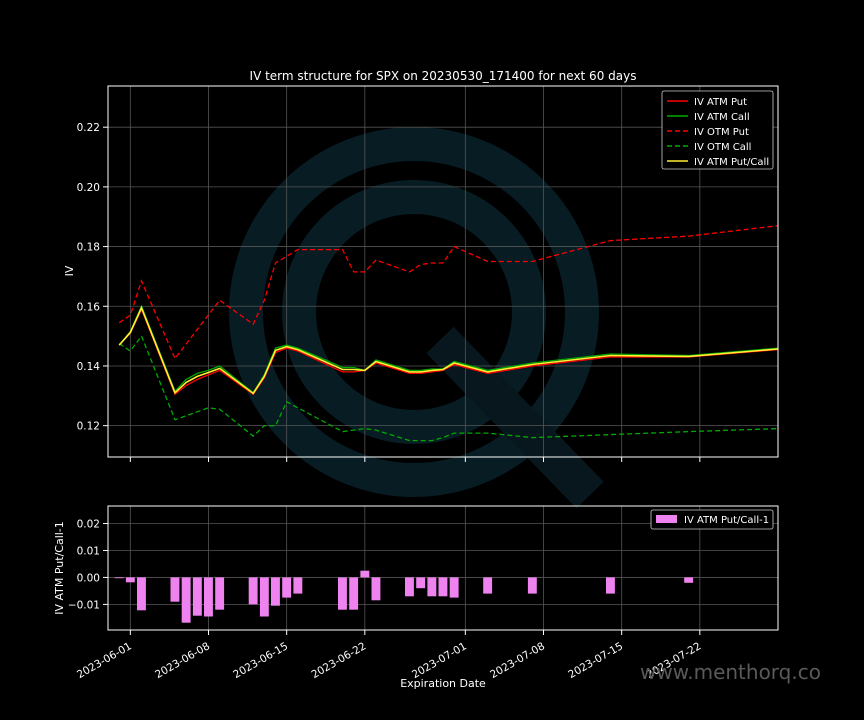 The height and width of the screenshot is (720, 864). I want to click on site-watermark: www.menthorq.co, so click(730, 672).